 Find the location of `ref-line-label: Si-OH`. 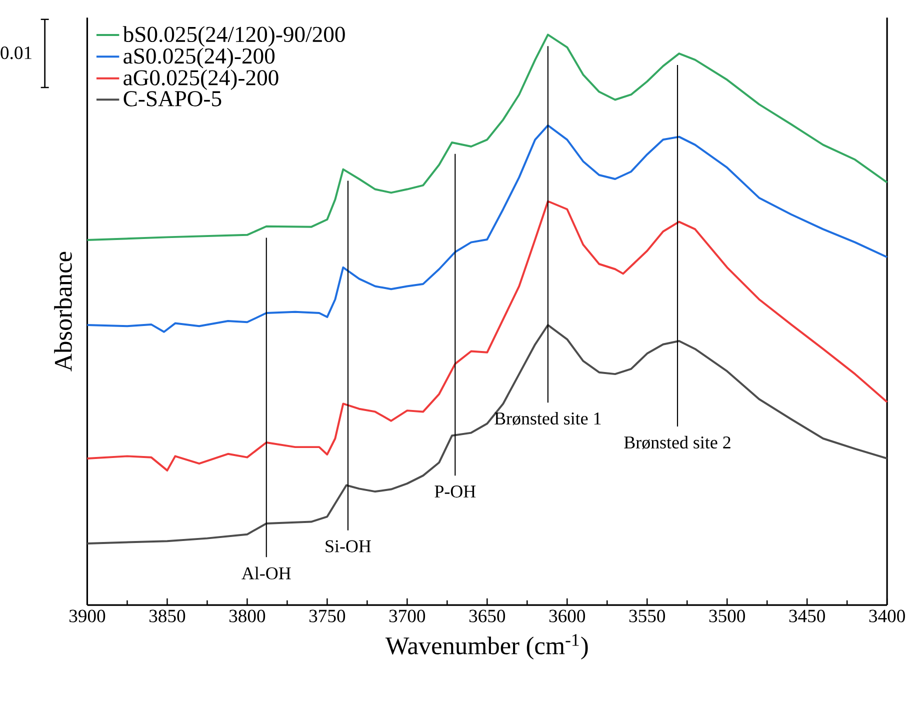

ref-line-label: Si-OH is located at coordinates (348, 546).